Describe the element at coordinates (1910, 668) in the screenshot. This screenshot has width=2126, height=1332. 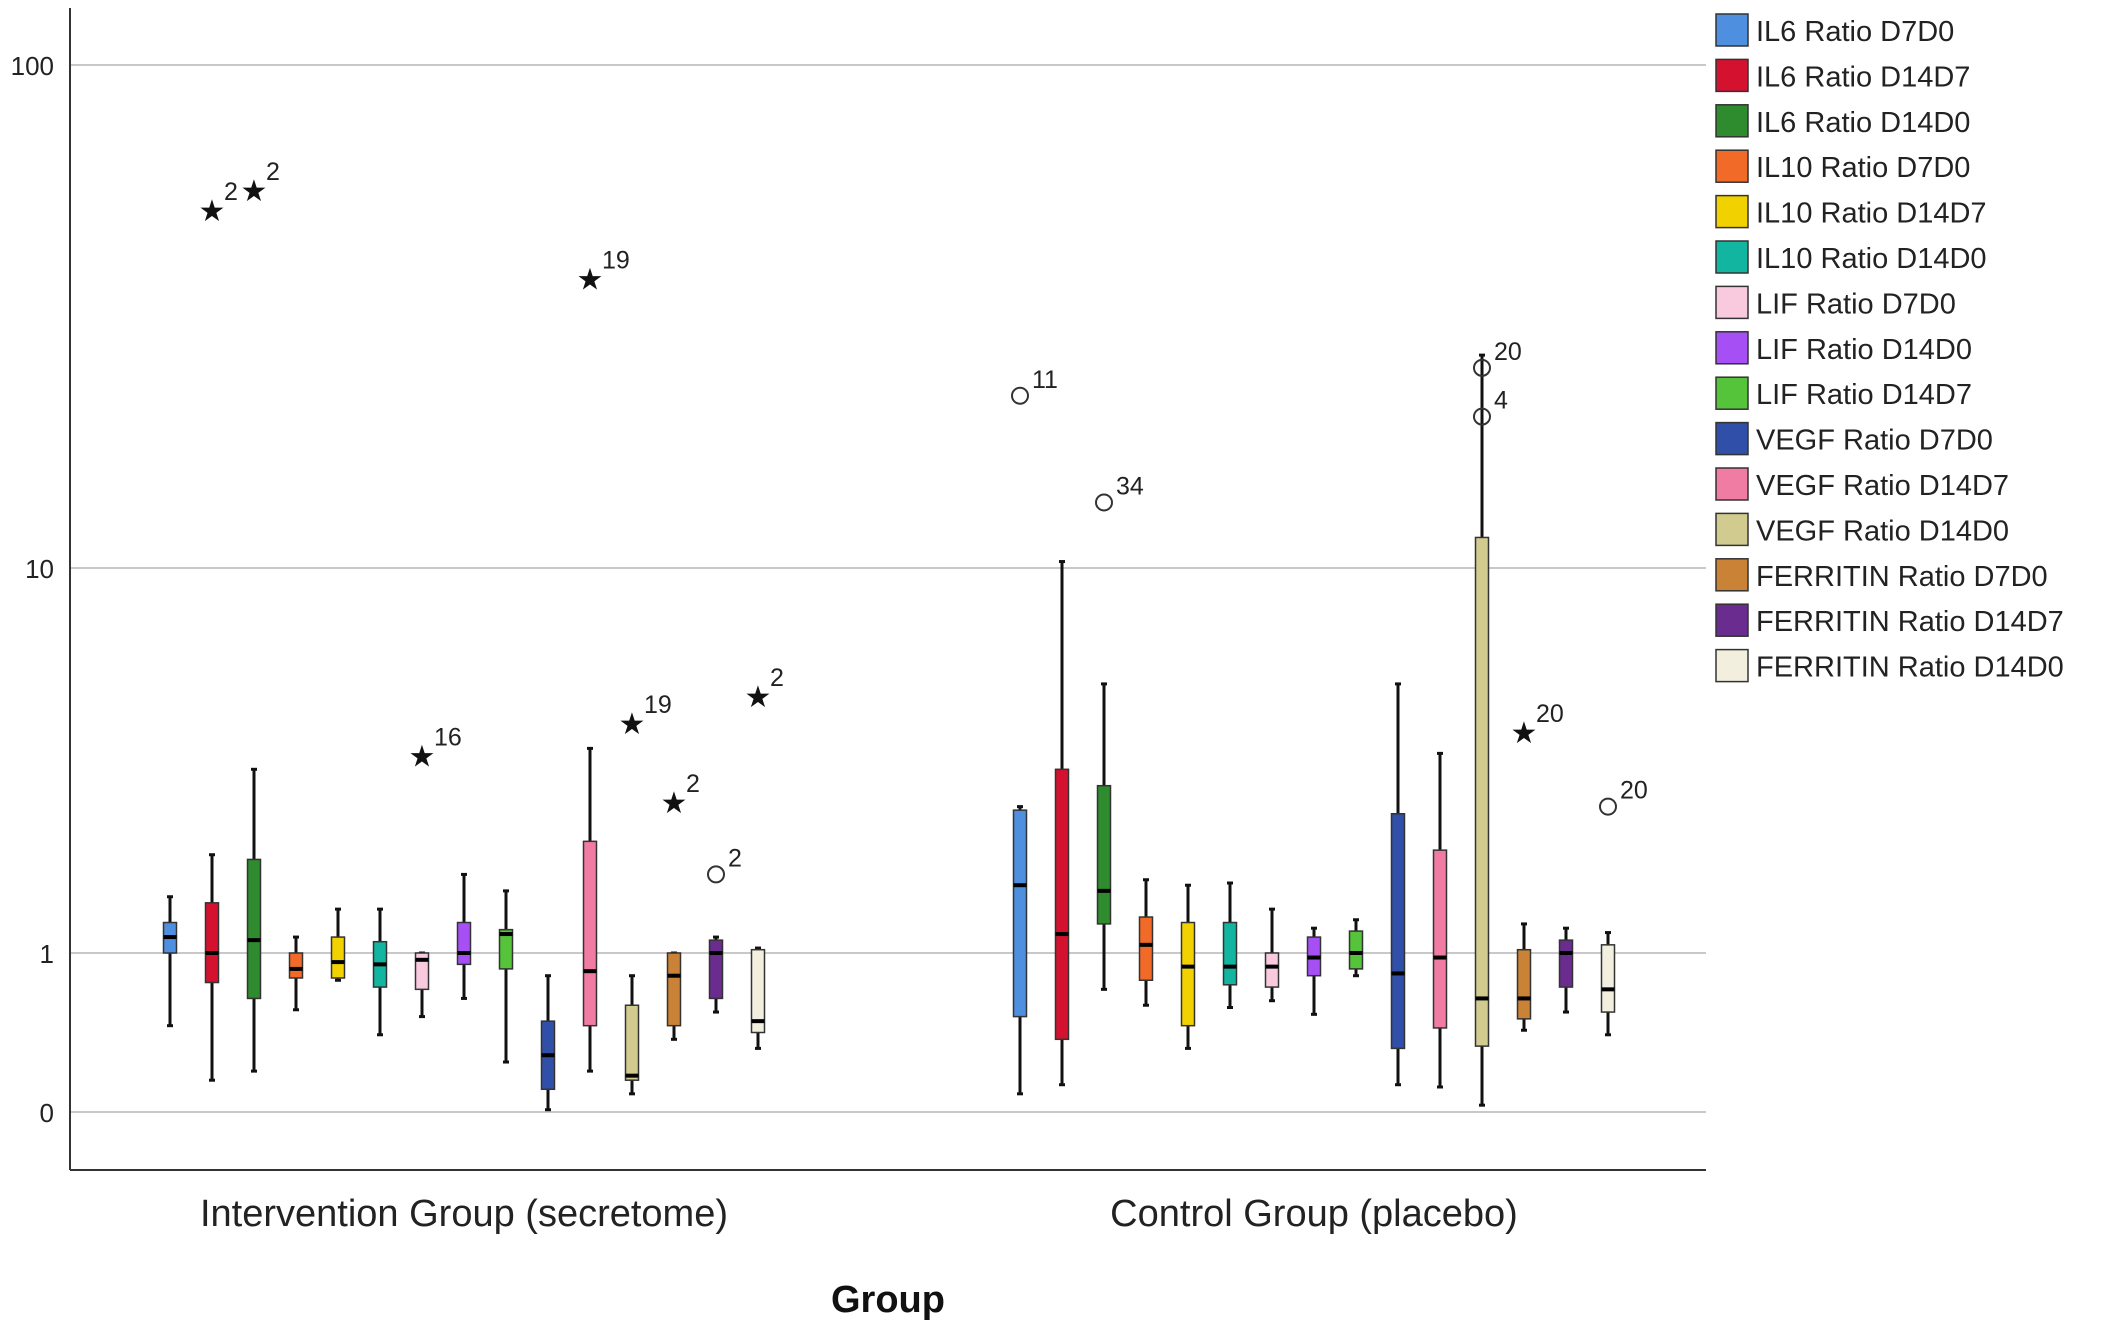
I see `legend-label: FERRITIN Ratio D14D0` at that location.